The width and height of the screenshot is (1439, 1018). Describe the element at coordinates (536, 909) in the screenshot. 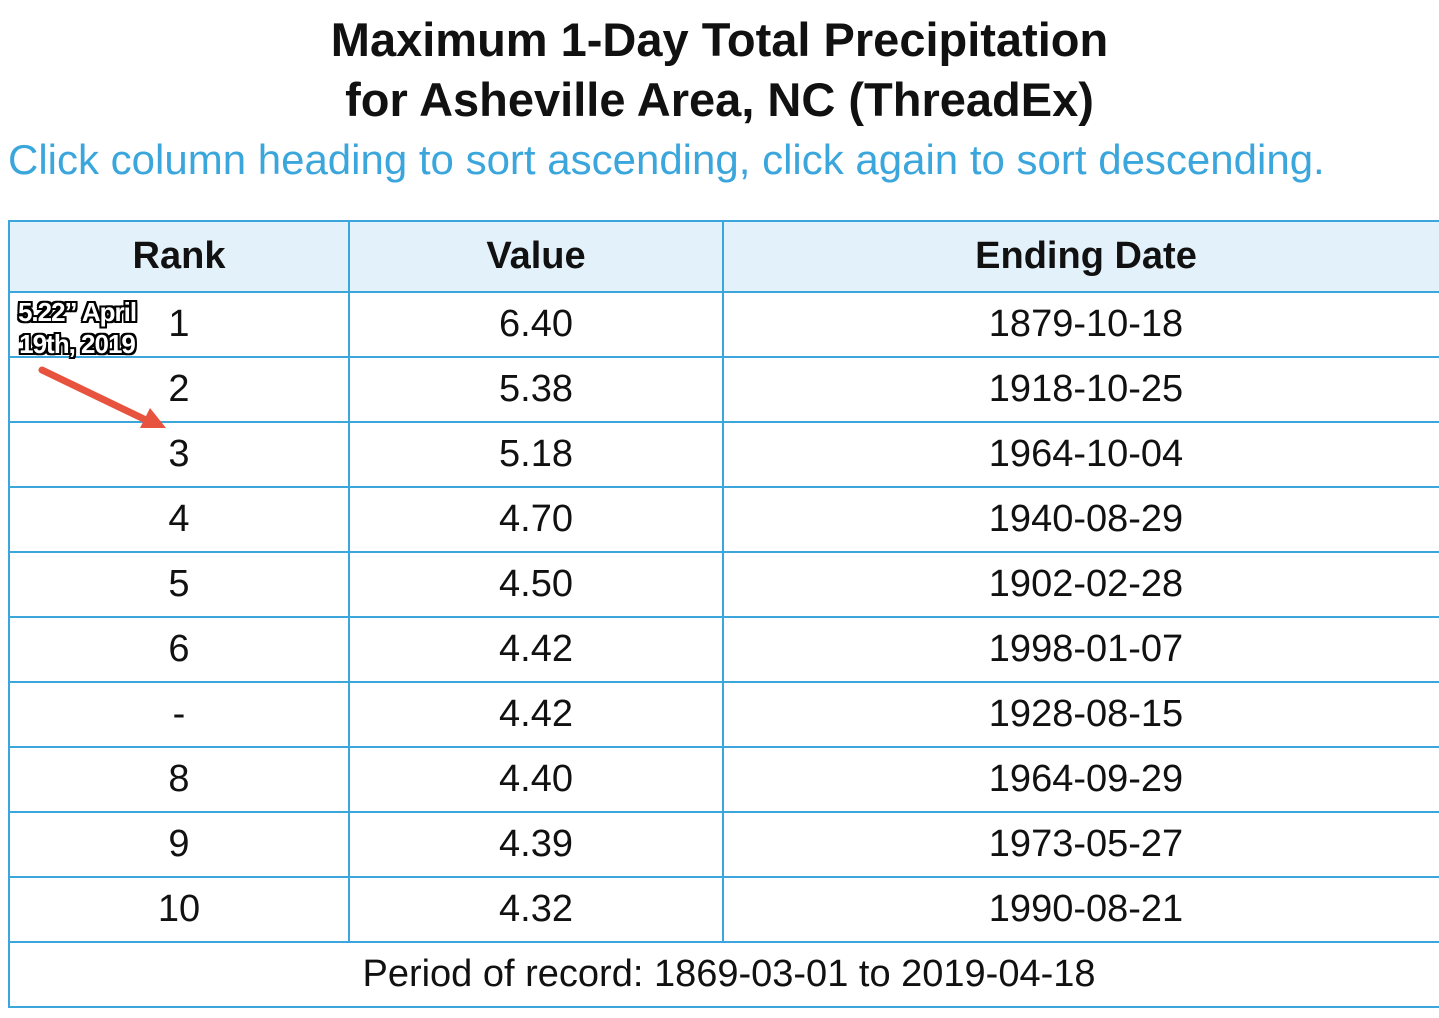

I see `value-cell: 4.32` at that location.